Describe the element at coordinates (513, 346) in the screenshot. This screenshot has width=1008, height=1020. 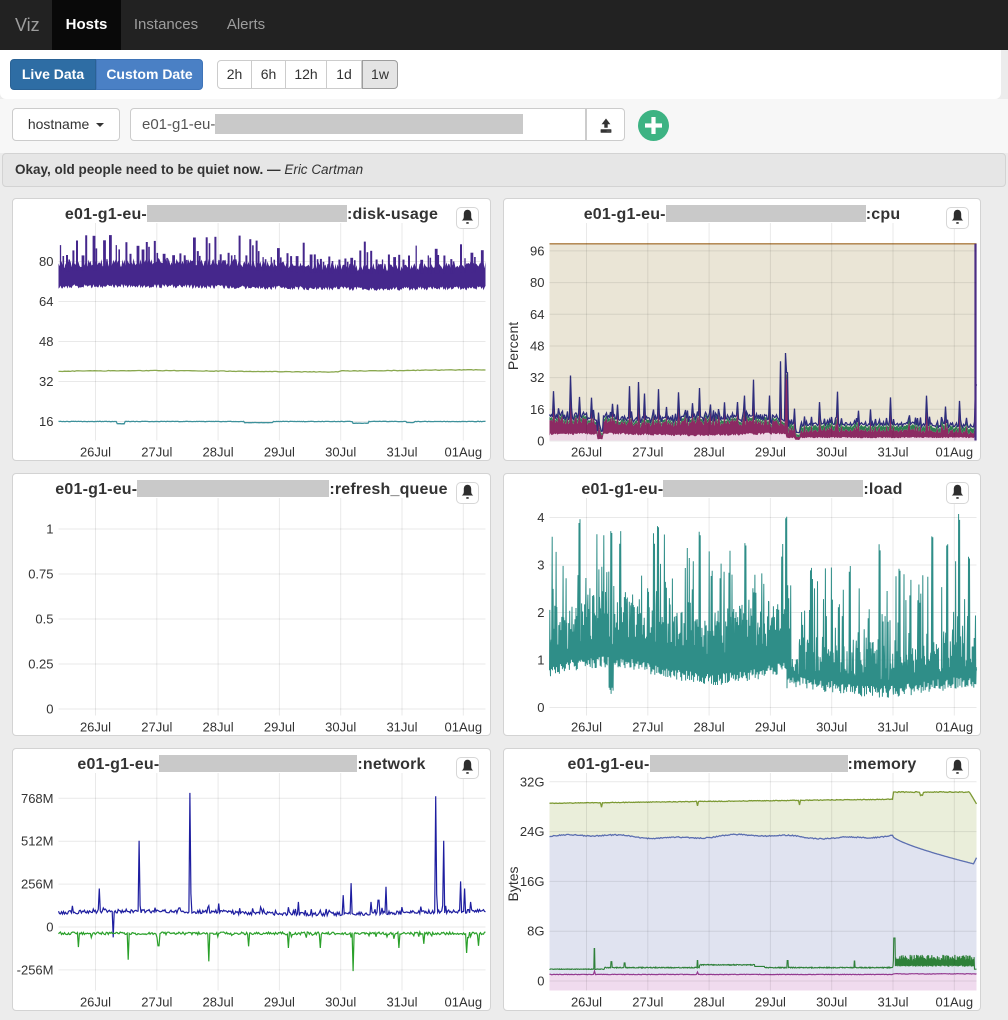
I see `svg-text: Percent` at that location.